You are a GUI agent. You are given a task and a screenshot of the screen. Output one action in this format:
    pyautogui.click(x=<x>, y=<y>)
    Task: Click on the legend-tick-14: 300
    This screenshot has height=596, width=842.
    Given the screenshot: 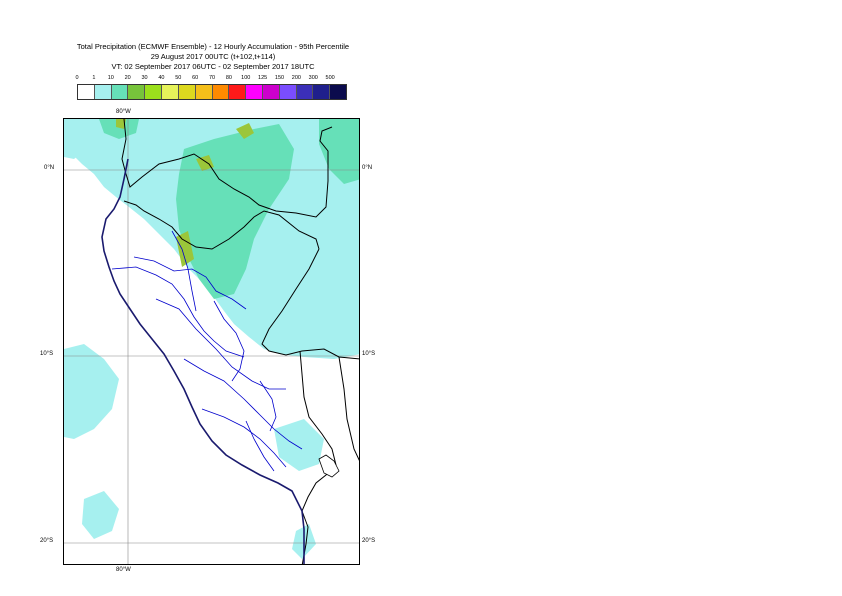 What is the action you would take?
    pyautogui.click(x=313, y=78)
    